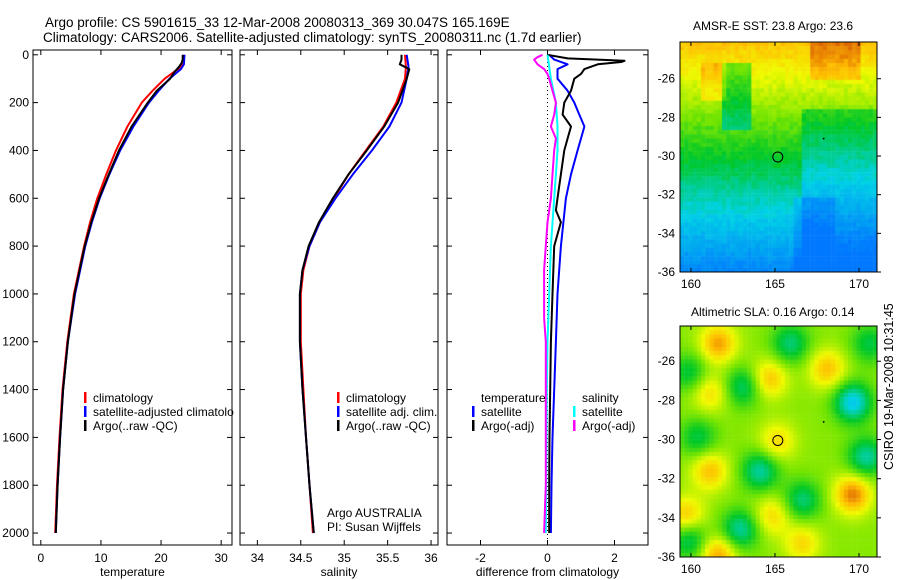  What do you see at coordinates (15, 342) in the screenshot?
I see `depth-tick-label: 1200` at bounding box center [15, 342].